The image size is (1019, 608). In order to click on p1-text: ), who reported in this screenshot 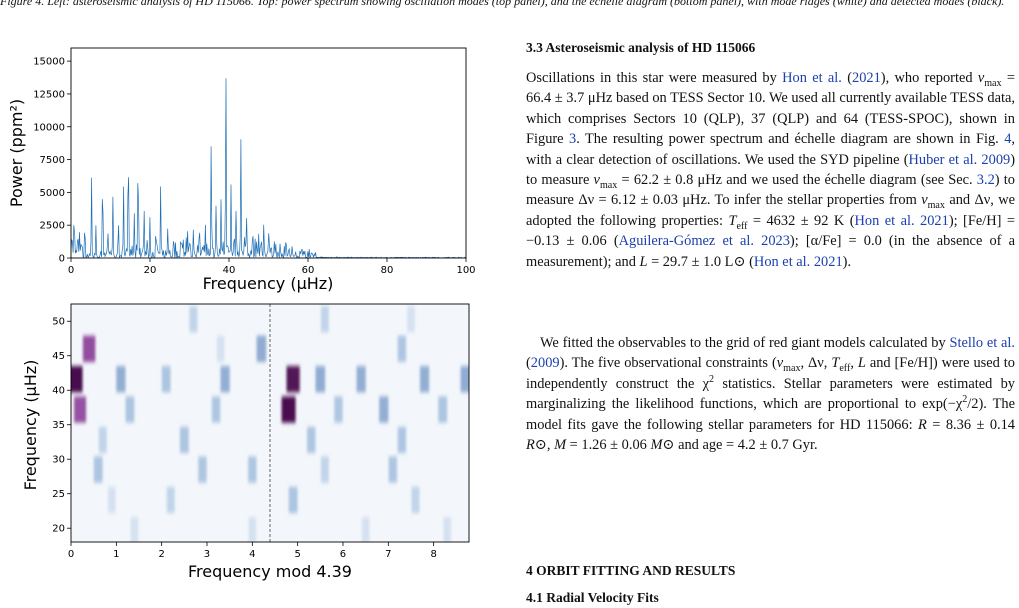, I will do `click(929, 78)`.